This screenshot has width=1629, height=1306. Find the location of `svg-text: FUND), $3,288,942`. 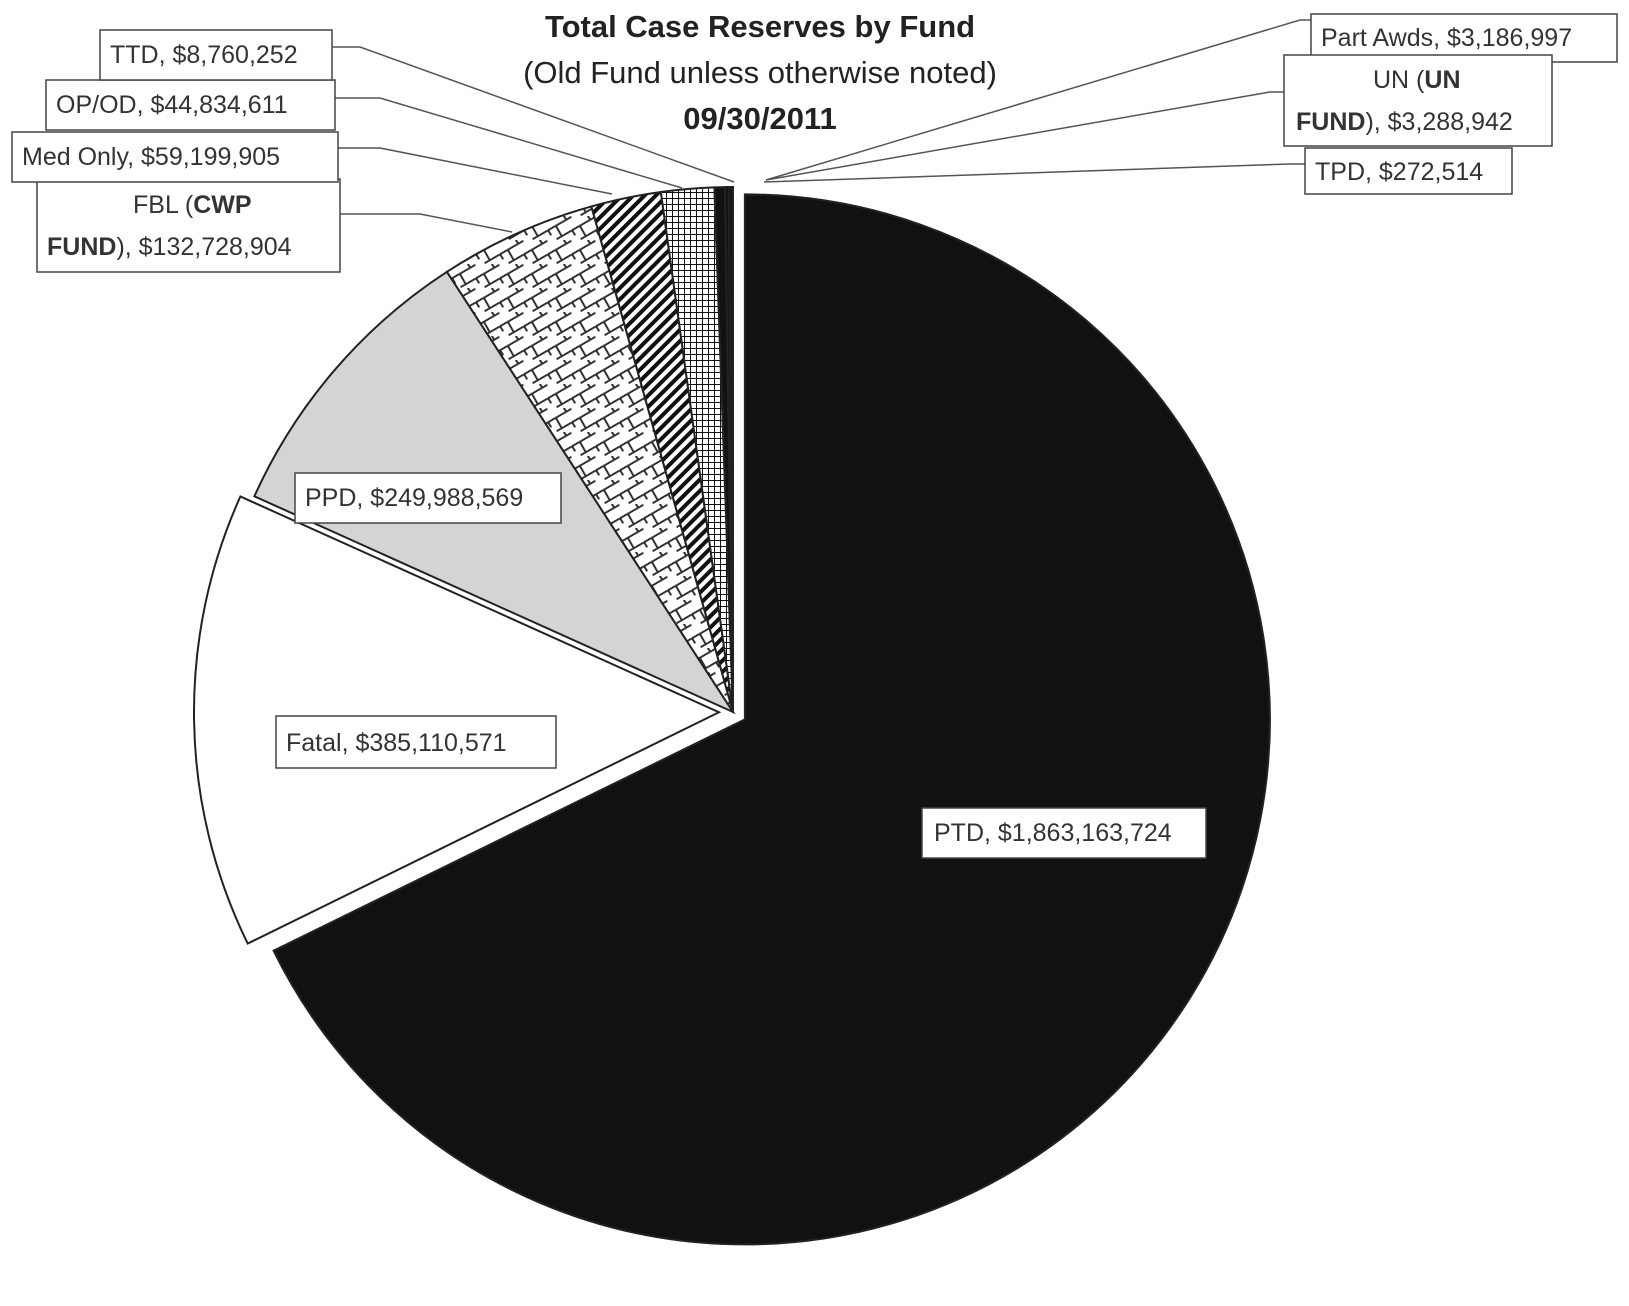

svg-text: FUND), $3,288,942 is located at coordinates (1404, 122).